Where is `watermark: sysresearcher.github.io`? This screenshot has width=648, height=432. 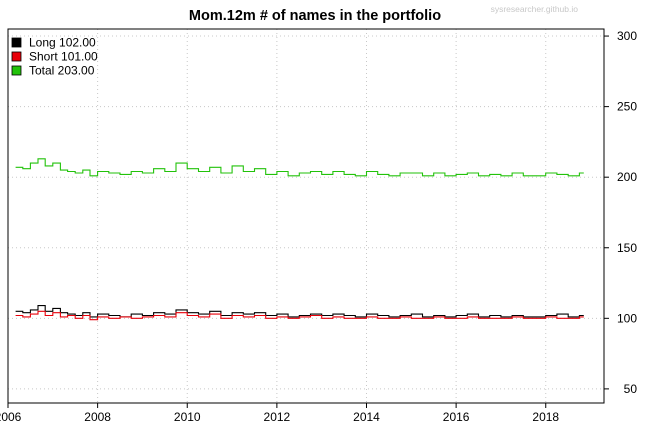 watermark: sysresearcher.github.io is located at coordinates (535, 9).